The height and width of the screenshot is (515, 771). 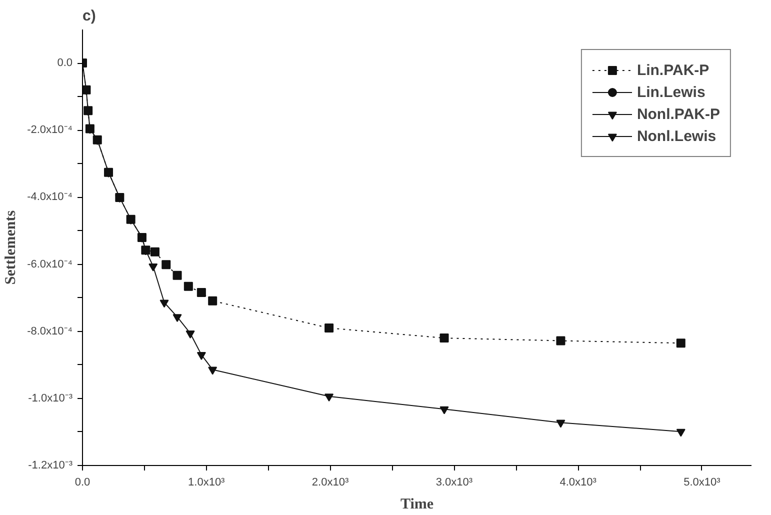 I want to click on x-tick-label: 3.0x10³, so click(x=454, y=482).